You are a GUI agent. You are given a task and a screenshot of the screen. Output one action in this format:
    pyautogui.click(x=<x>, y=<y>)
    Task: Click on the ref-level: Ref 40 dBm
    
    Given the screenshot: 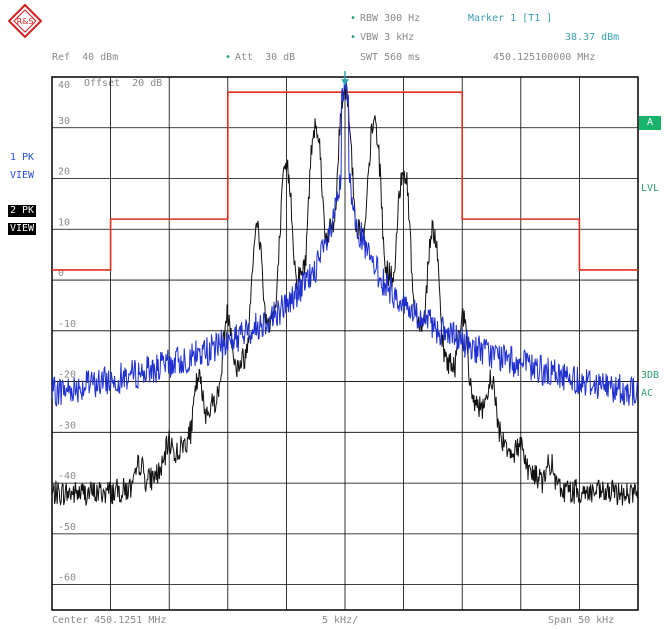 What is the action you would take?
    pyautogui.click(x=85, y=57)
    